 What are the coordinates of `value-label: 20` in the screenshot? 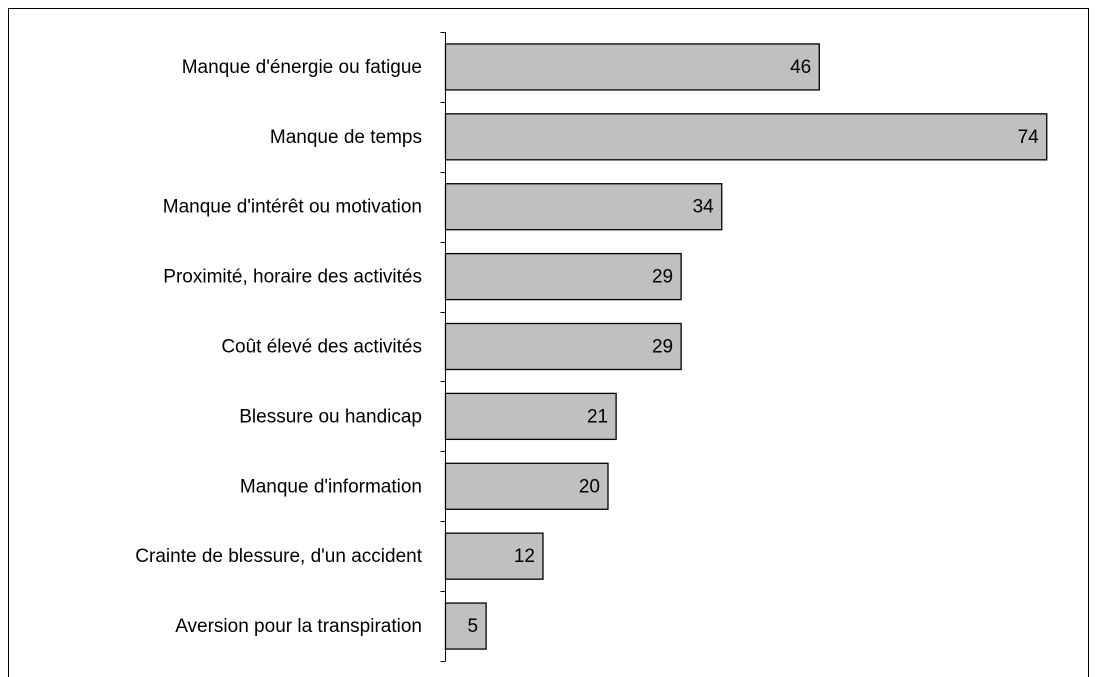 It's located at (589, 486).